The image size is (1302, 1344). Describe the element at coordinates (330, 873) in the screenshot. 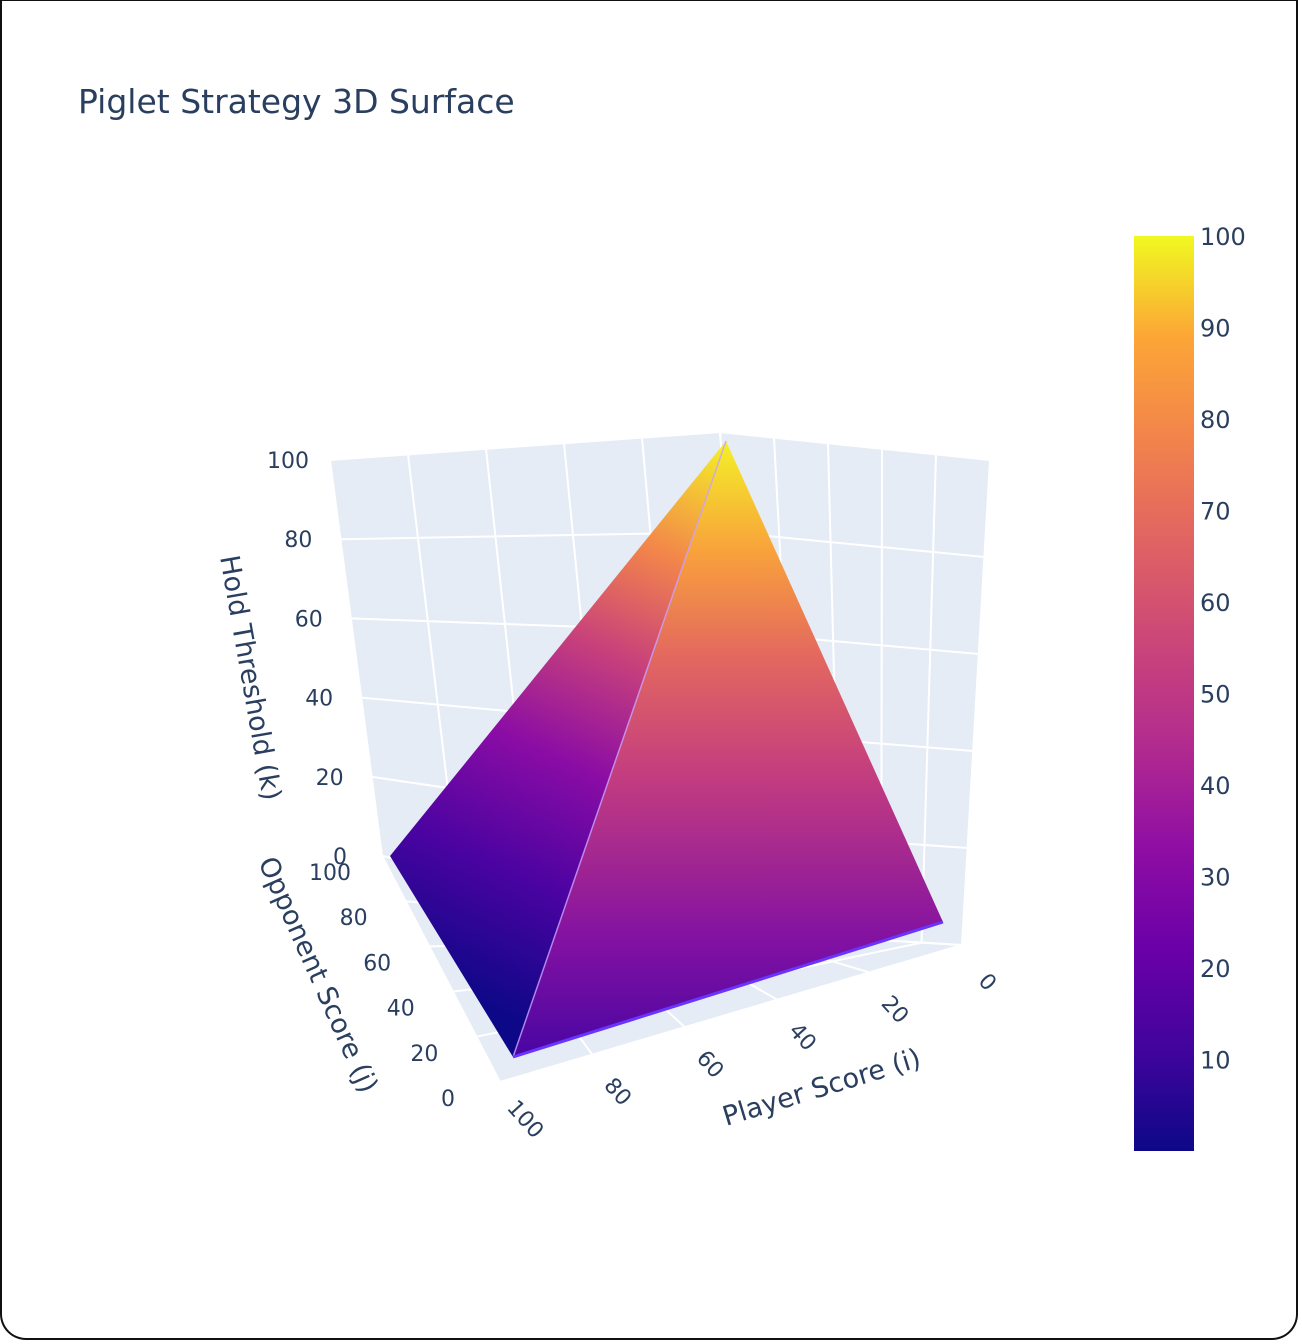

I see `y-tick-label: 100` at that location.